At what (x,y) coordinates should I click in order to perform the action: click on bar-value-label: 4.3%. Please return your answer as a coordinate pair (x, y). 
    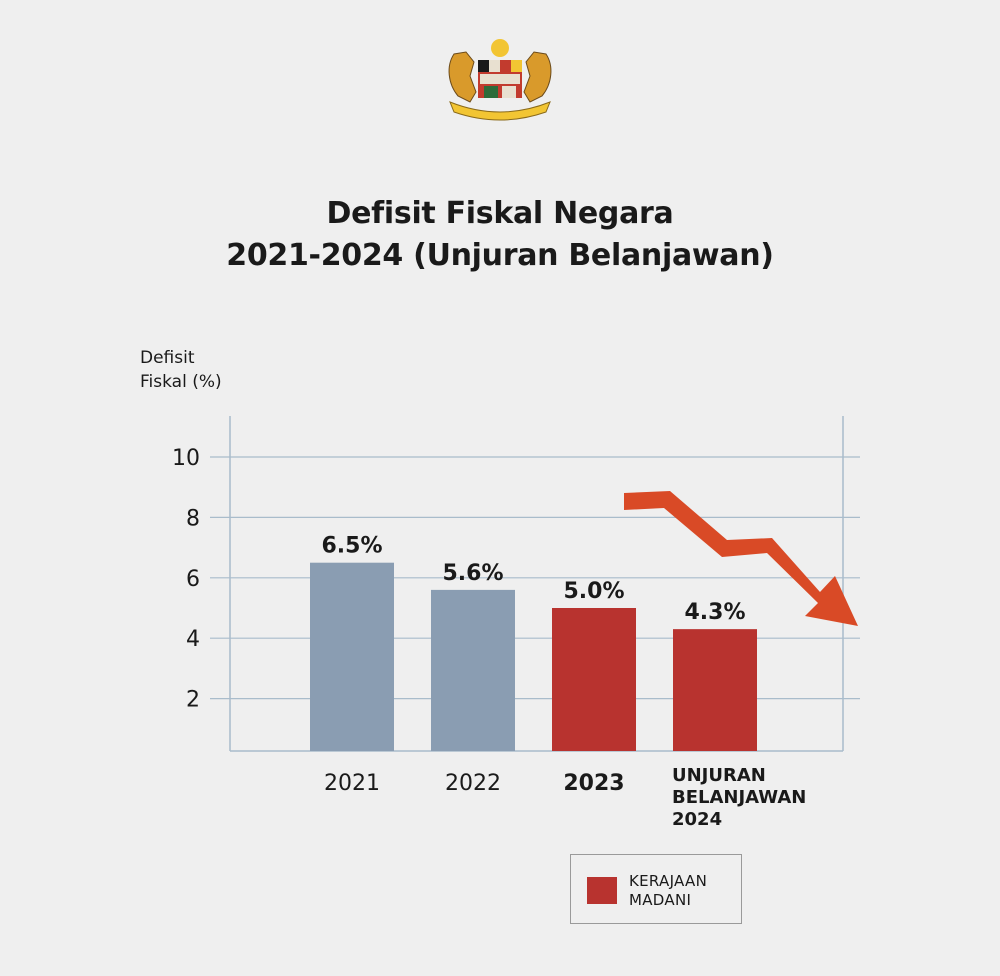
    Looking at the image, I should click on (714, 612).